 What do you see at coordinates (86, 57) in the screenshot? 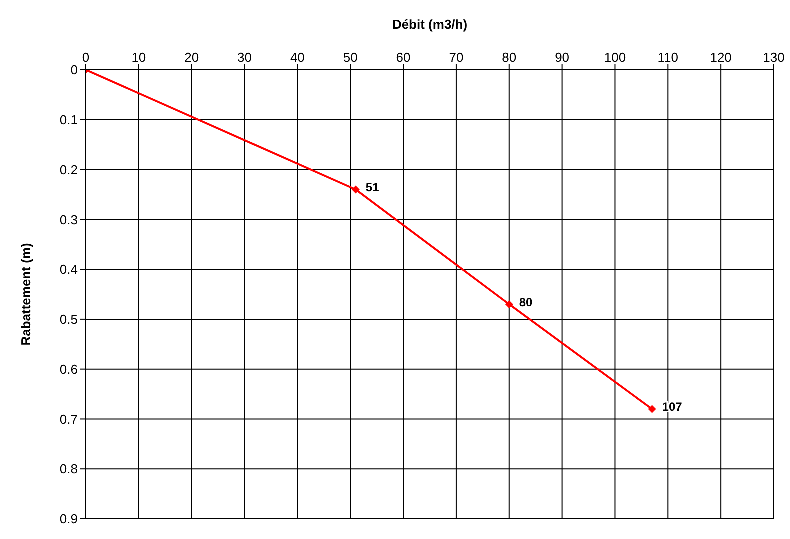
I see `x-tick-label: 0` at bounding box center [86, 57].